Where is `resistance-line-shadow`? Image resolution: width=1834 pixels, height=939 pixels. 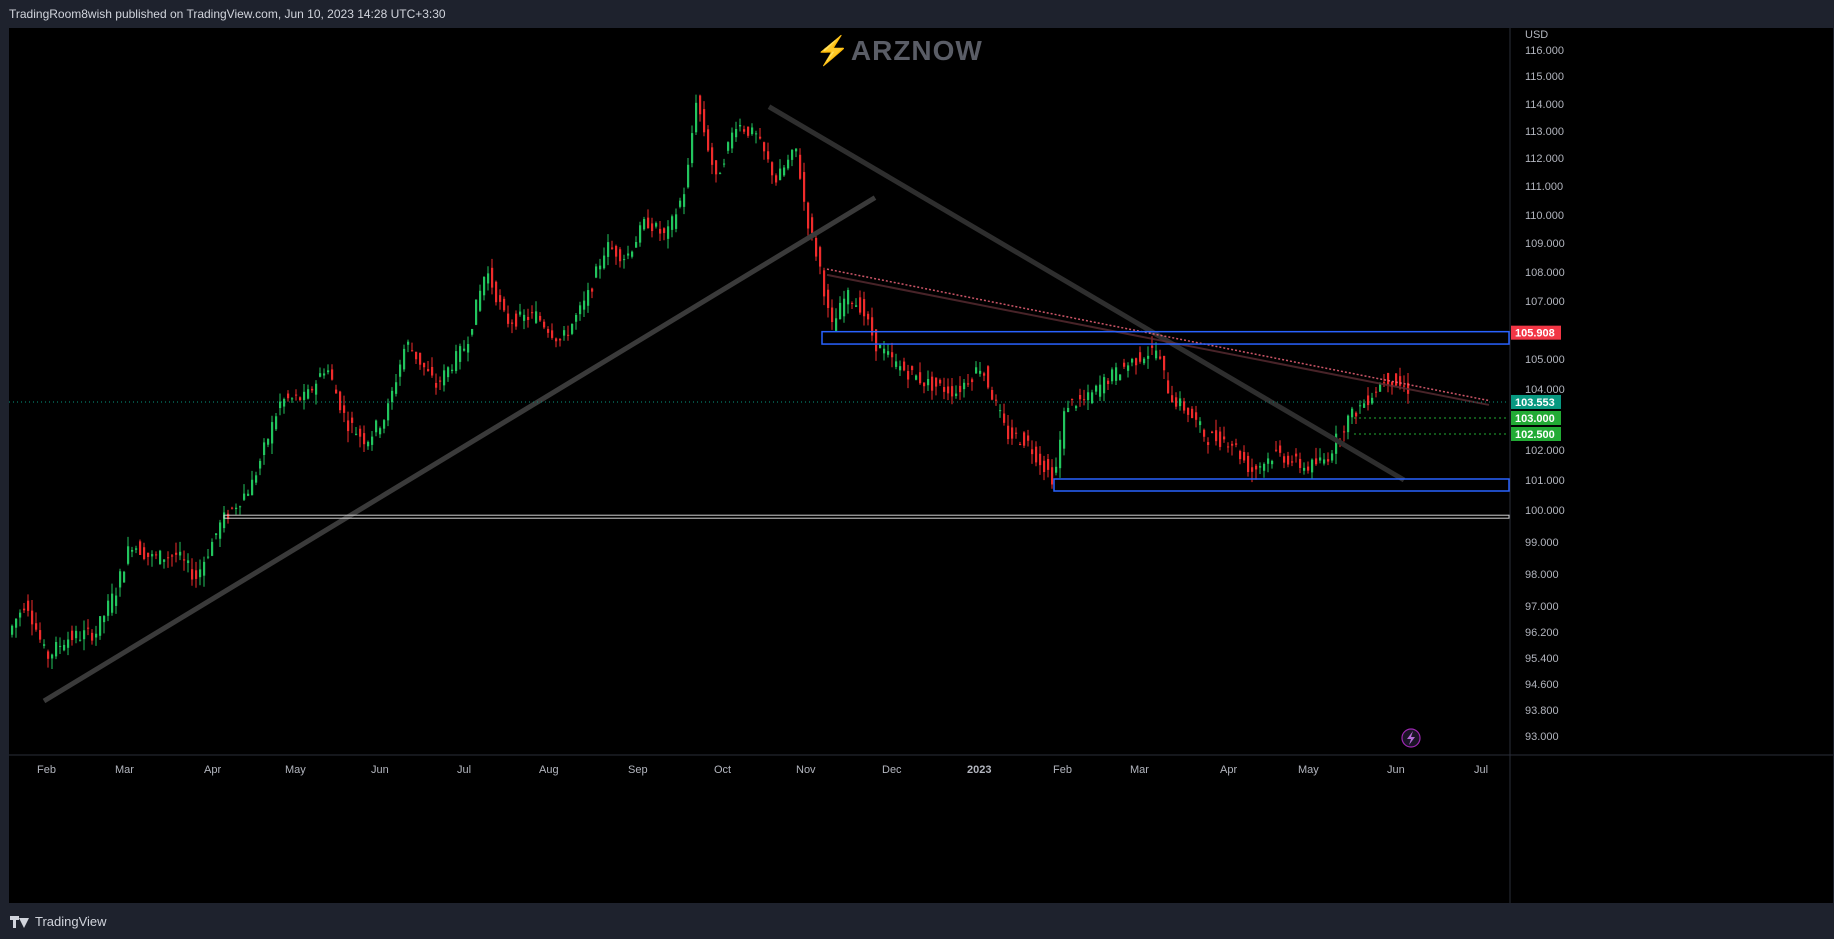
resistance-line-shadow is located at coordinates (1158, 339).